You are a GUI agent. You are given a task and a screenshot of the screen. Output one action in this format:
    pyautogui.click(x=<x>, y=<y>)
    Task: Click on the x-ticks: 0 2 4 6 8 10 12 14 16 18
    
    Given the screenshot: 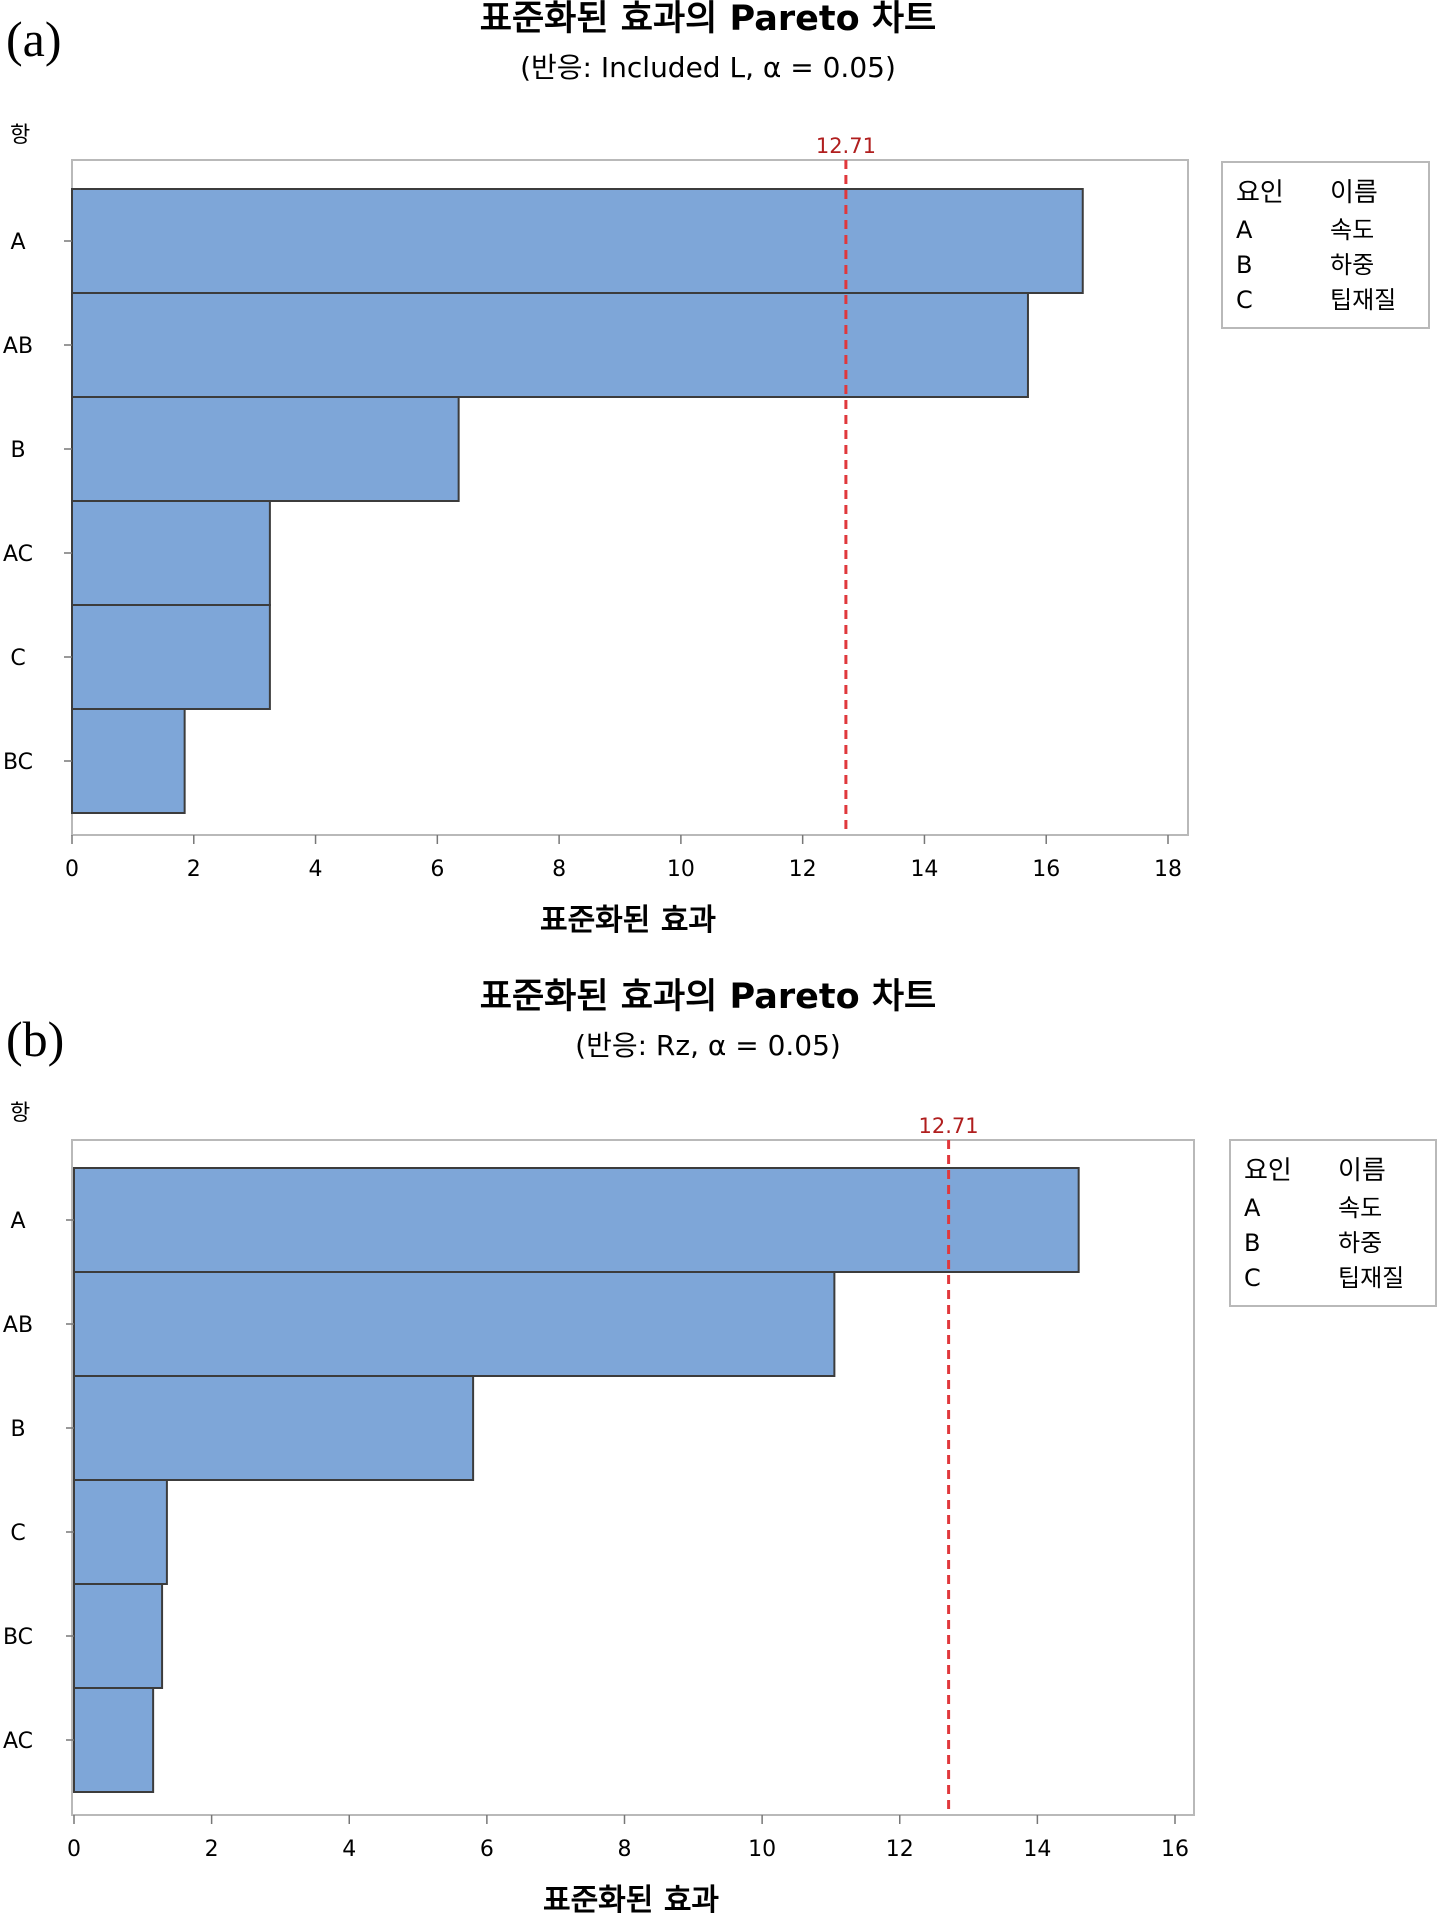 What is the action you would take?
    pyautogui.click(x=623, y=858)
    